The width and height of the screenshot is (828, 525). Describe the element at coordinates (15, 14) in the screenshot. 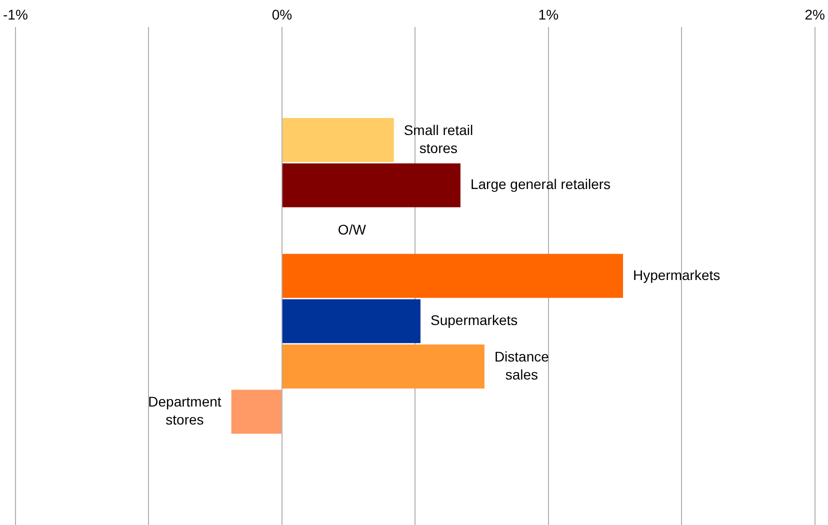

I see `x-tick-label: -1%` at that location.